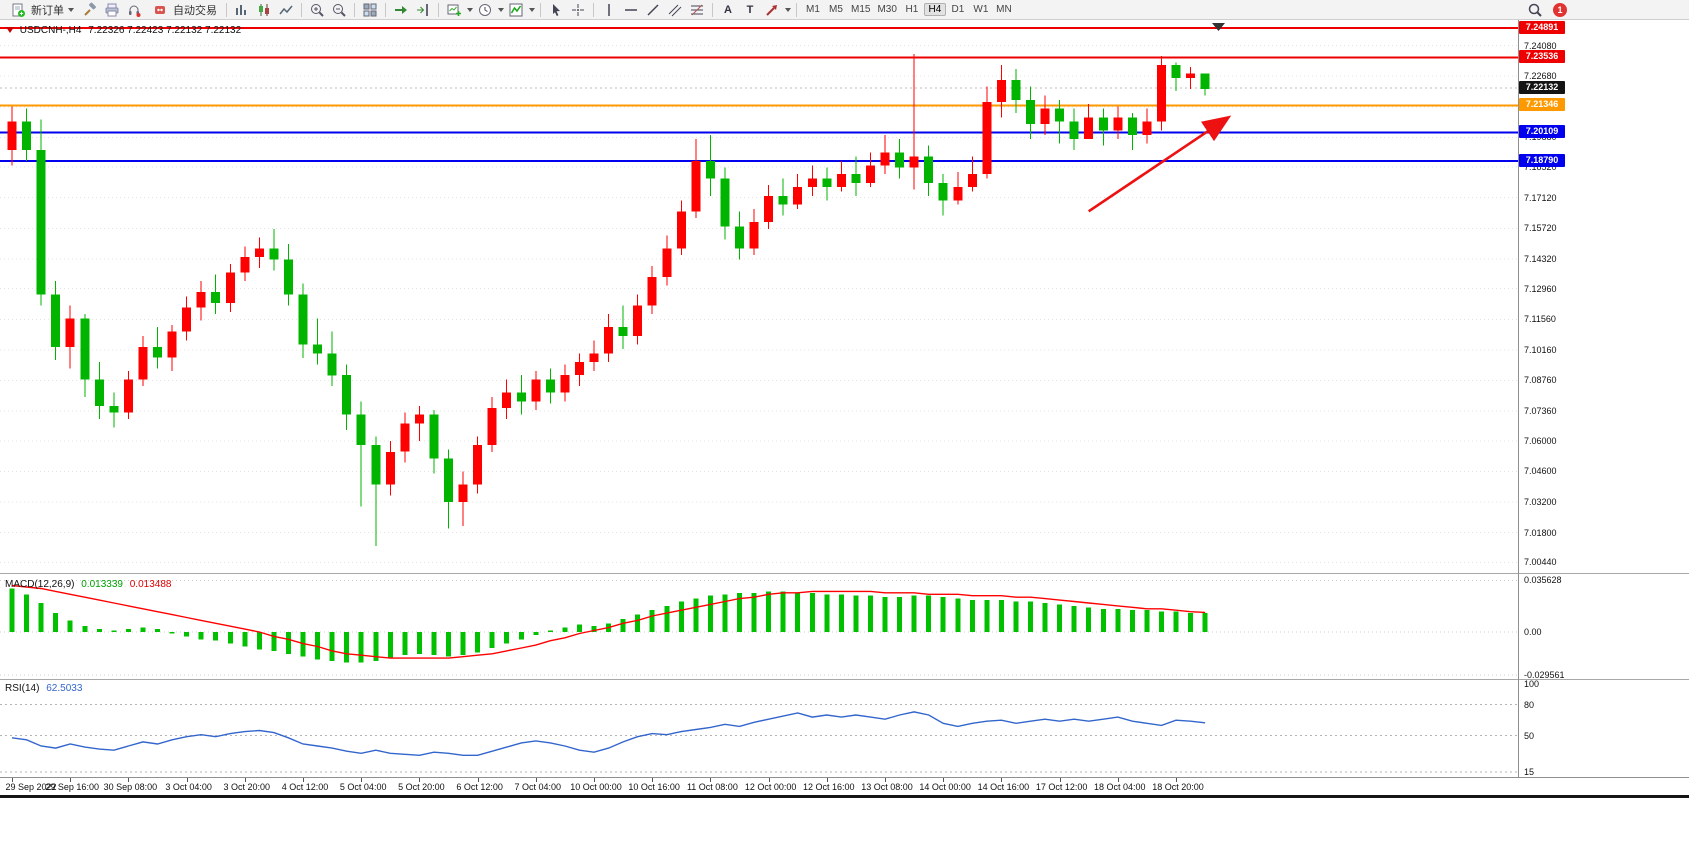 Image resolution: width=1689 pixels, height=857 pixels. What do you see at coordinates (18, 10) in the screenshot?
I see `new-order-icon` at bounding box center [18, 10].